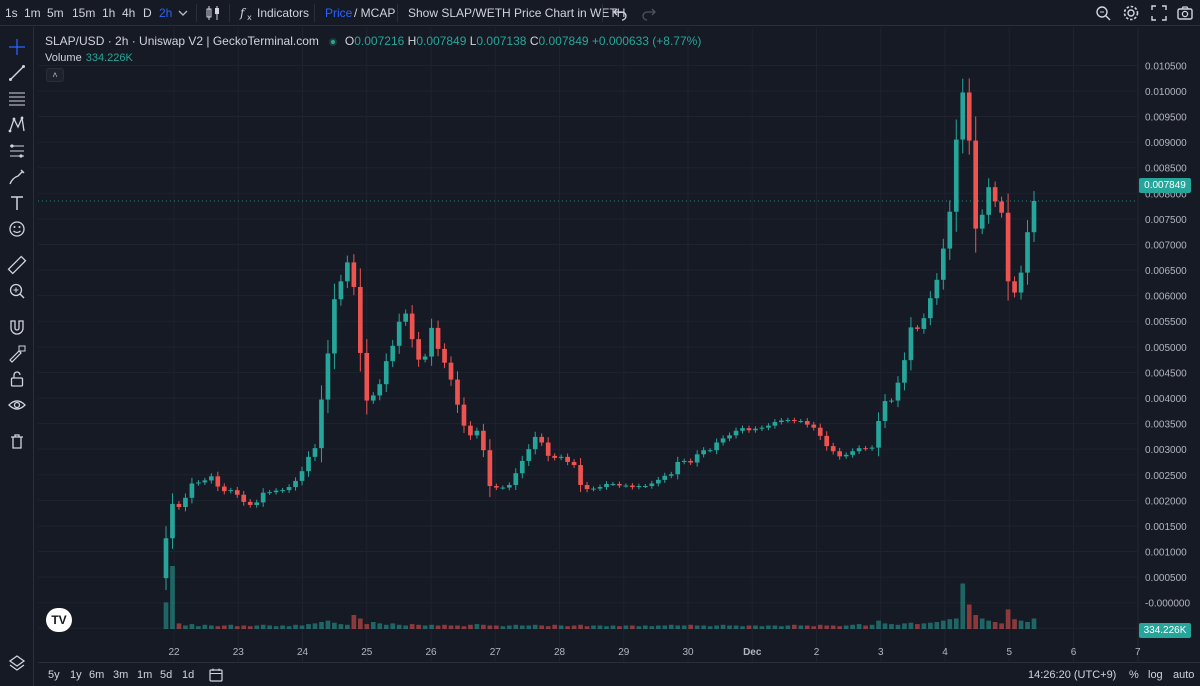 The width and height of the screenshot is (1200, 686). Describe the element at coordinates (17, 379) in the screenshot. I see `lock-icon` at that location.